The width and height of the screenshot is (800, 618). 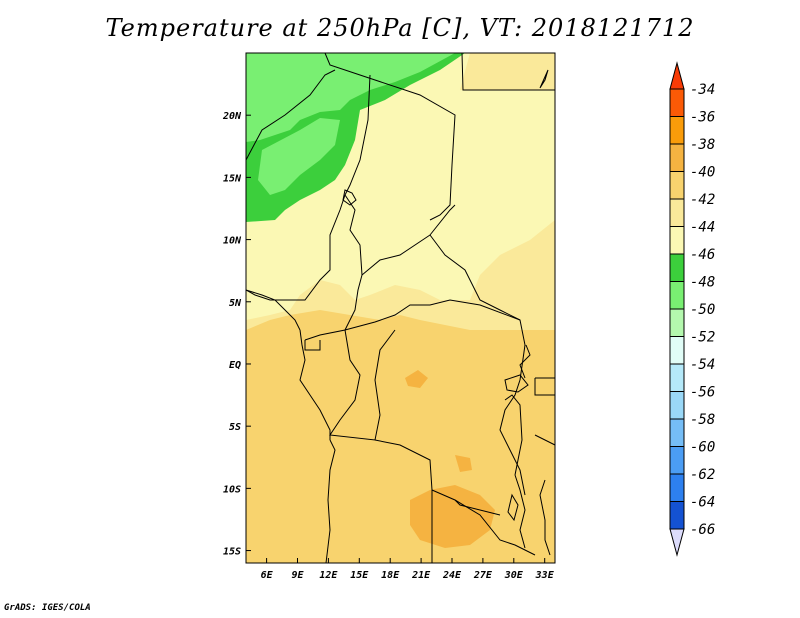 What do you see at coordinates (702, 393) in the screenshot?
I see `colorbar-label: -56` at bounding box center [702, 393].